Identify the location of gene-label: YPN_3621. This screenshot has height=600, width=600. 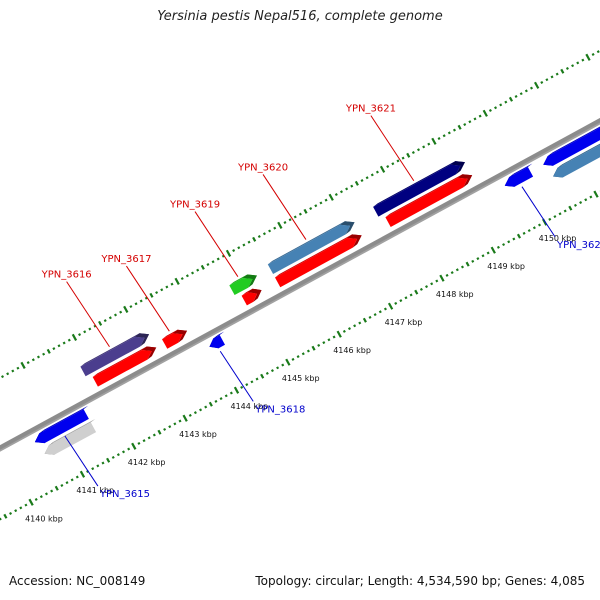
(370, 109).